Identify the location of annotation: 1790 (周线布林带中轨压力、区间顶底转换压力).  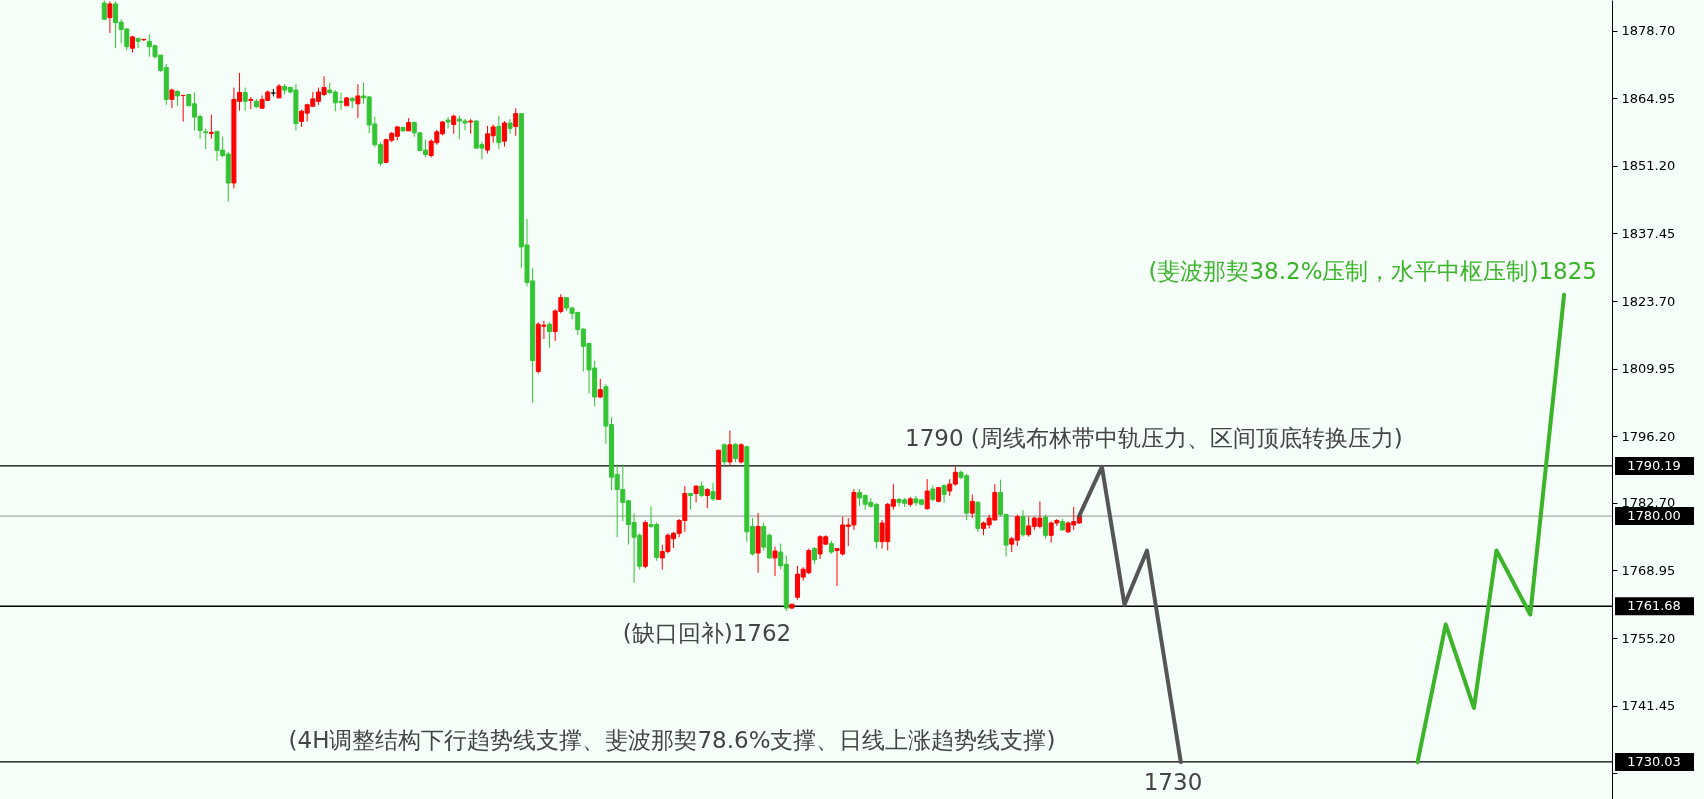
(1154, 437).